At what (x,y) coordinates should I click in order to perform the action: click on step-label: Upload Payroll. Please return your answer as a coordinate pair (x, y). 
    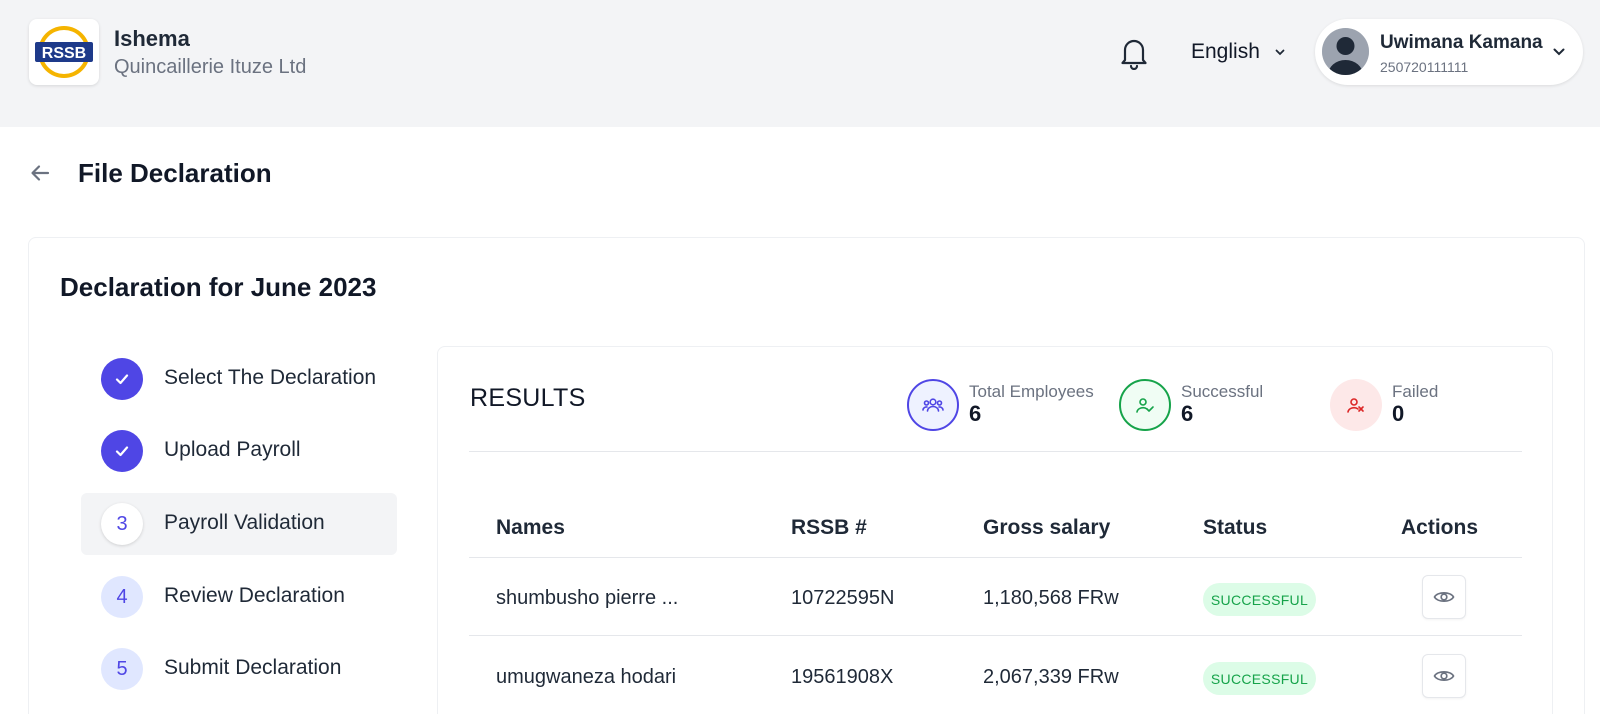
    Looking at the image, I should click on (232, 449).